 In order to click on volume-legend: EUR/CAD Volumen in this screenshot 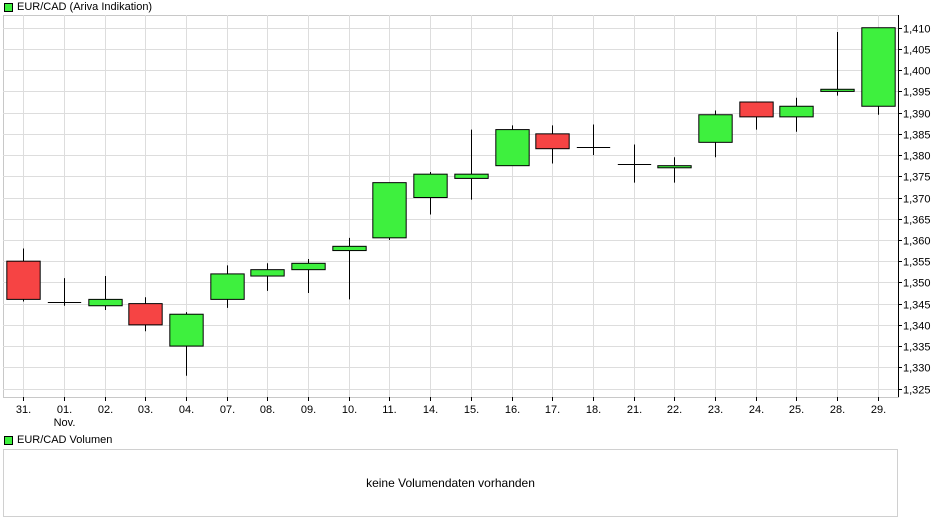, I will do `click(58, 440)`.